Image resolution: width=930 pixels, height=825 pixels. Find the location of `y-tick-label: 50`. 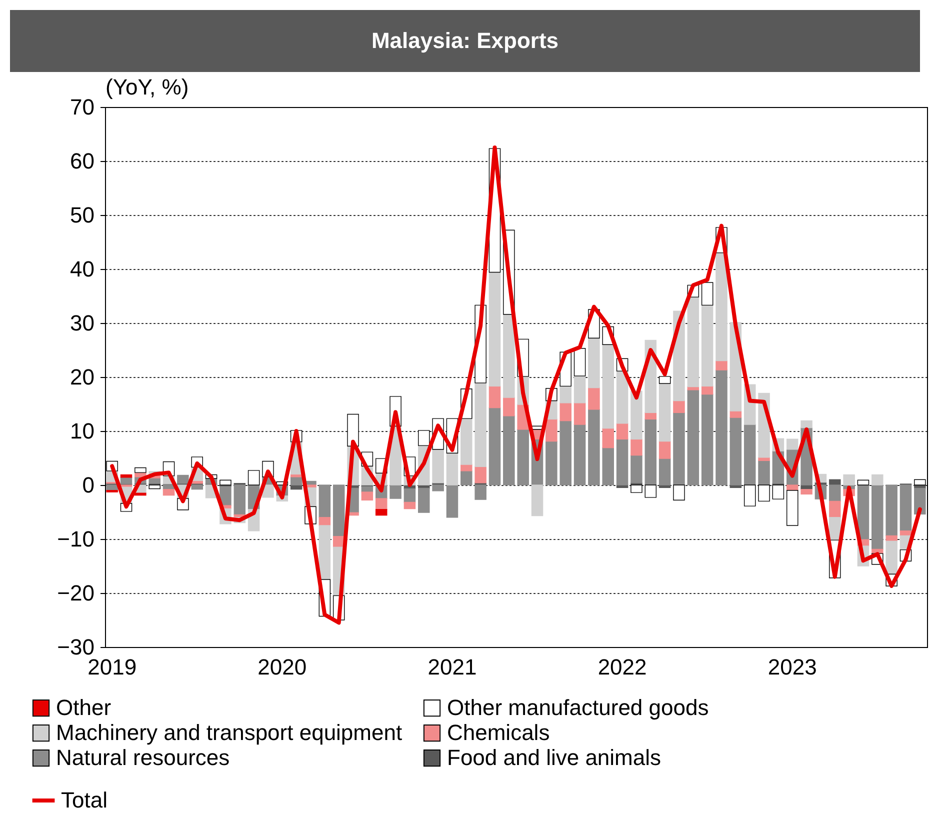

y-tick-label: 50 is located at coordinates (82, 215).